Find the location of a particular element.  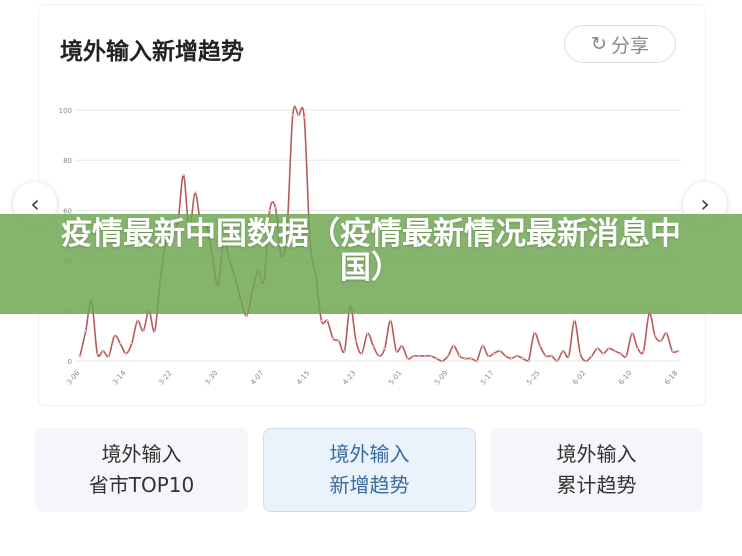

x-tick-label: 4-07 is located at coordinates (257, 377).